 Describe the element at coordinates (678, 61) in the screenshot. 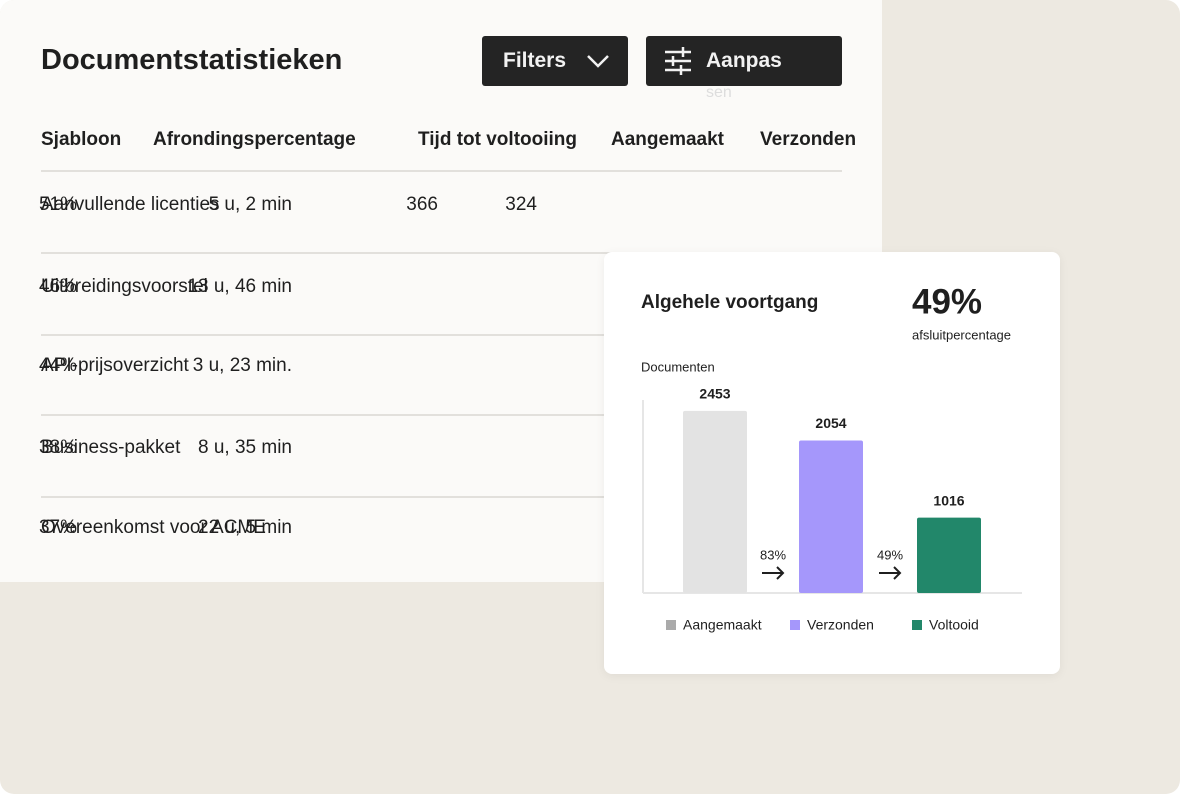

I see `sliders-icon` at that location.